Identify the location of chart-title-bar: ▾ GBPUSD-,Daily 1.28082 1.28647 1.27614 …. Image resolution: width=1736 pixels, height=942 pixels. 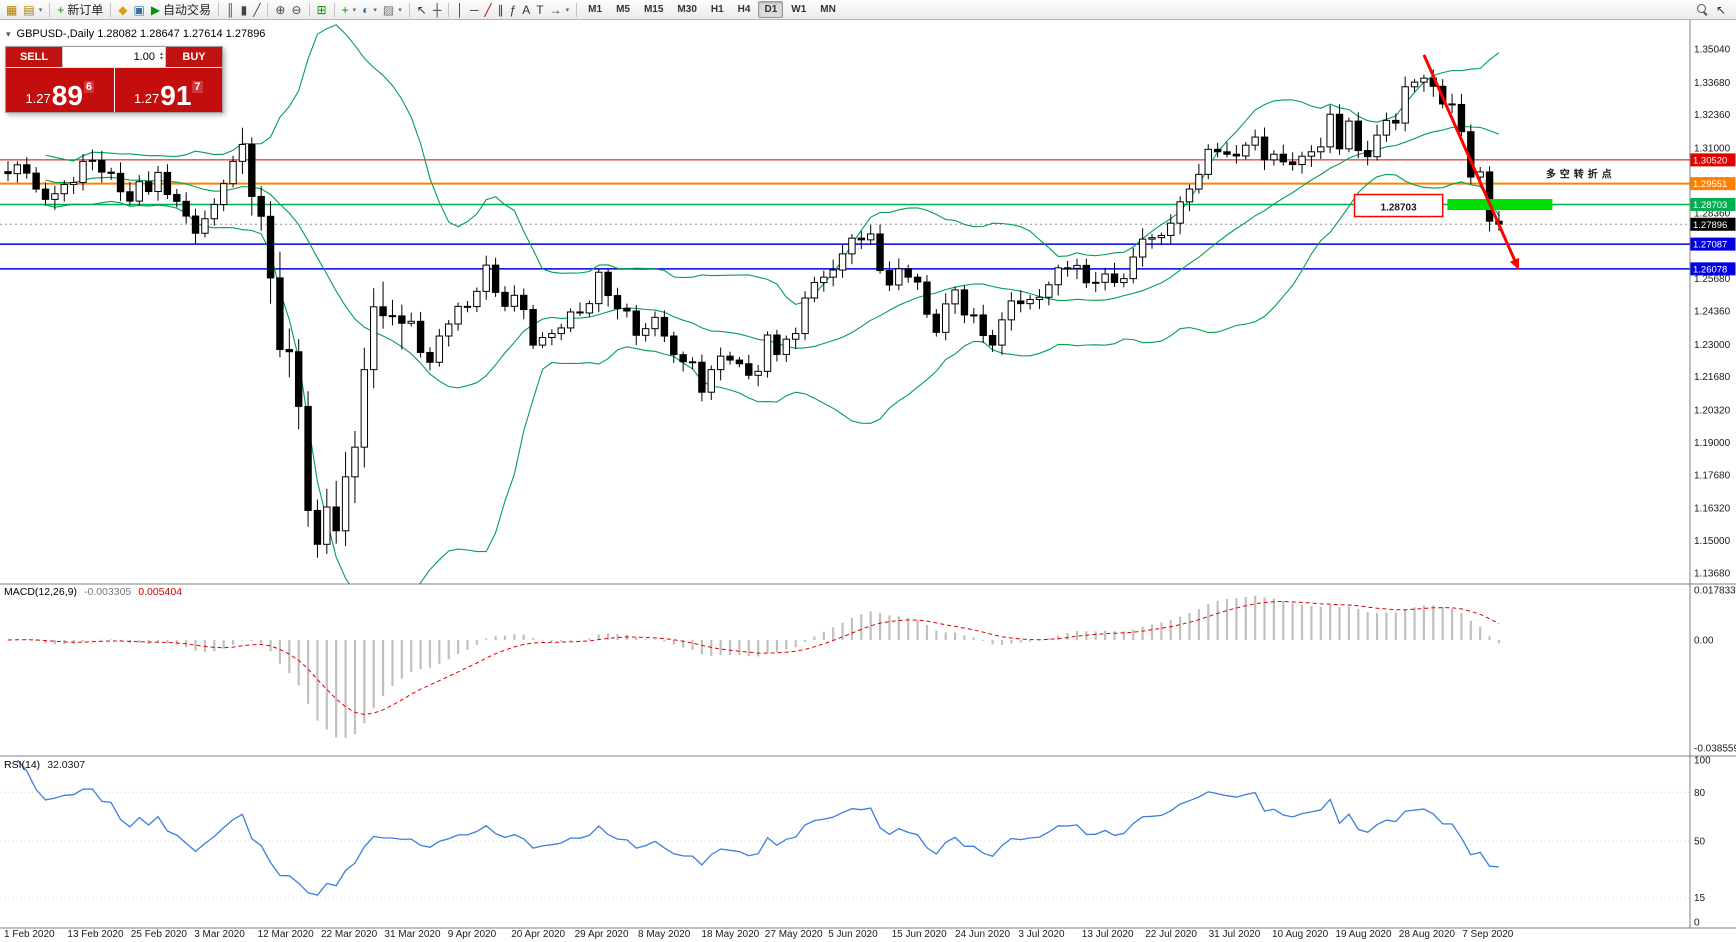
(135, 34).